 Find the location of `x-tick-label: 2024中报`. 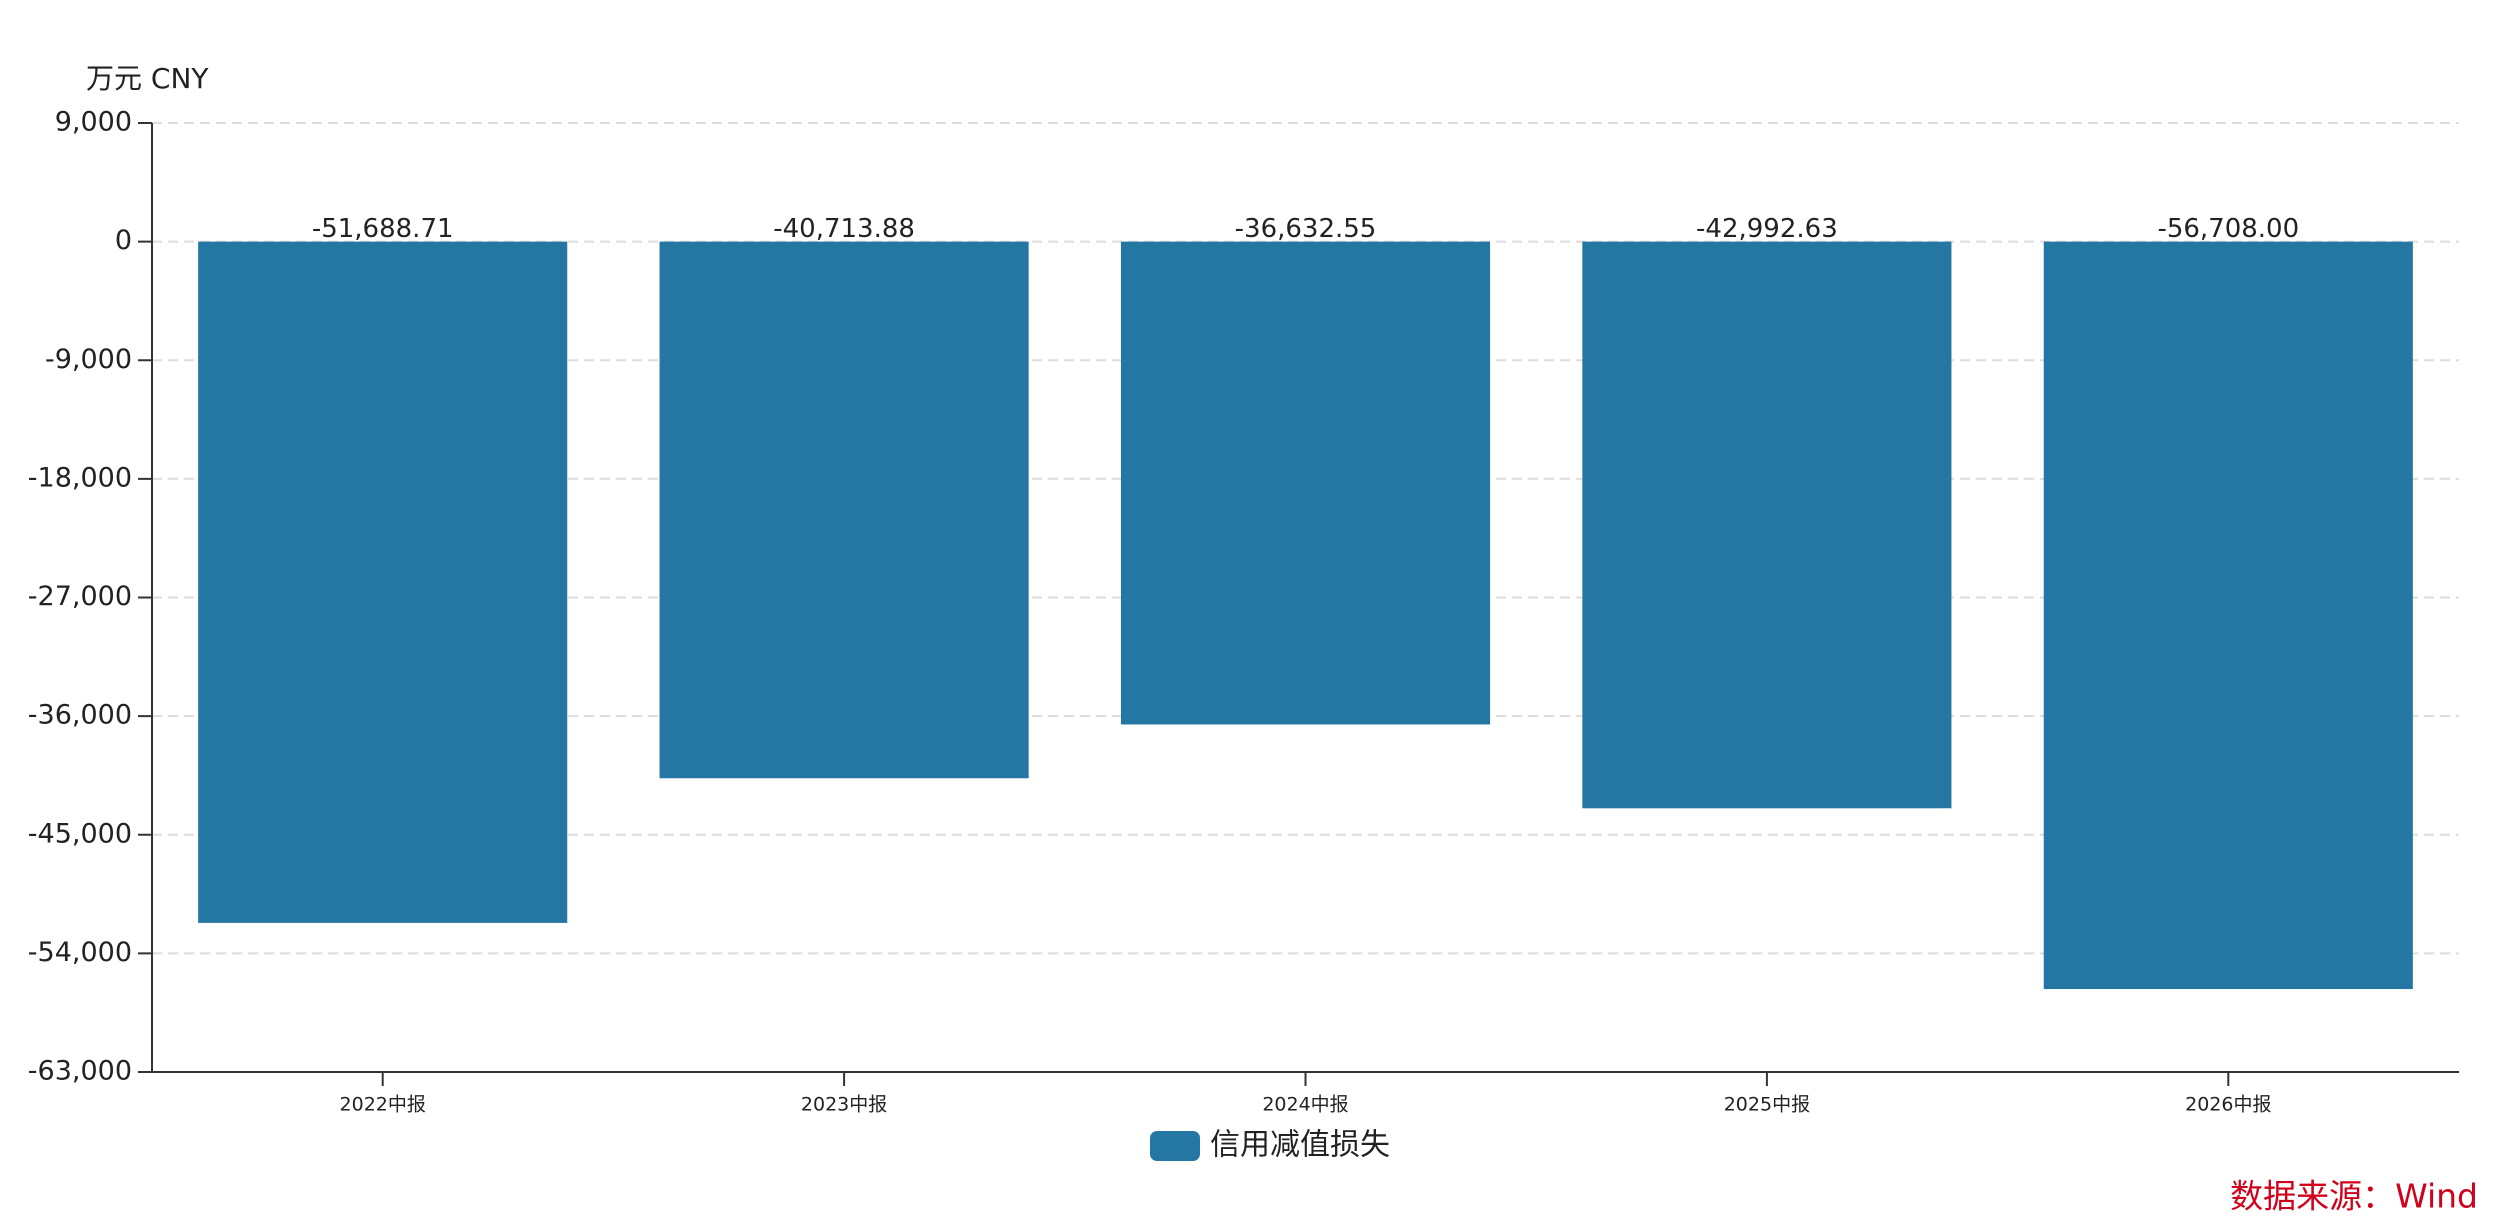

x-tick-label: 2024中报 is located at coordinates (1305, 1105).